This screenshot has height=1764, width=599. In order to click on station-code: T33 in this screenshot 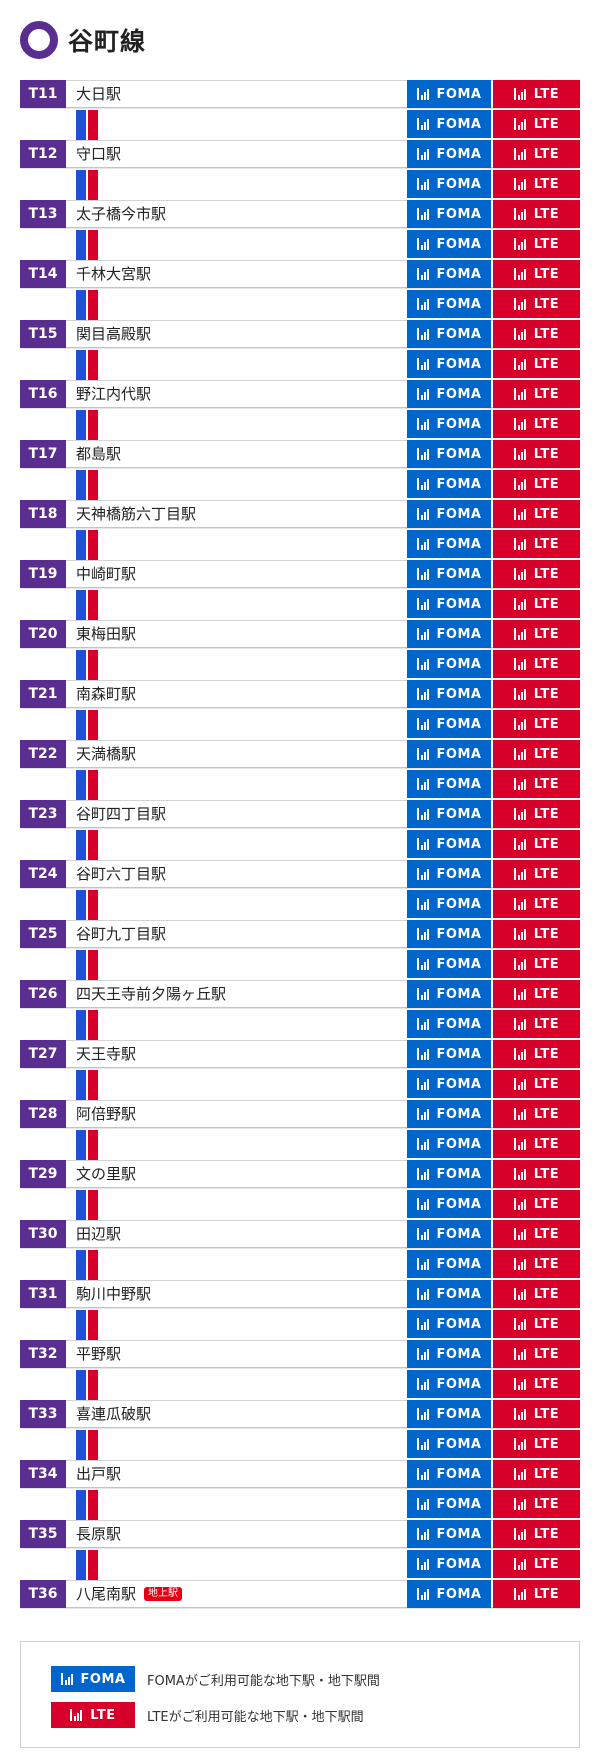, I will do `click(43, 1414)`.